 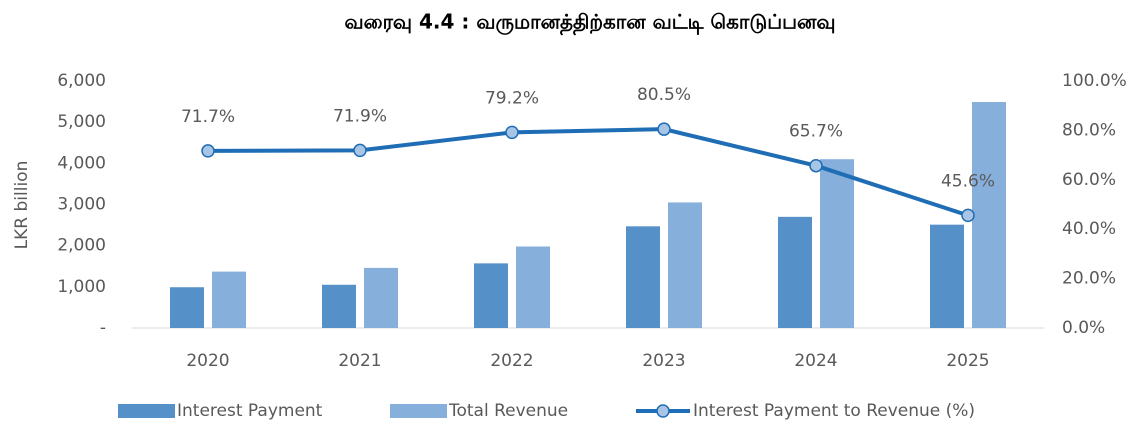 I want to click on y2-tick-label: 0.0%, so click(x=1083, y=328).